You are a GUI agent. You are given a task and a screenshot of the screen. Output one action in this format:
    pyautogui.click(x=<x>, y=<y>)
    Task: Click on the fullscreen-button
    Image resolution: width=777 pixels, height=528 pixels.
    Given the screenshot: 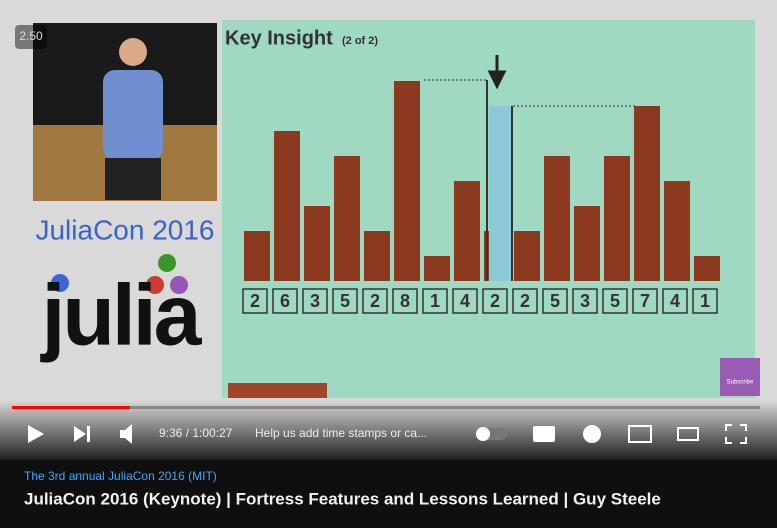 What is the action you would take?
    pyautogui.click(x=736, y=434)
    